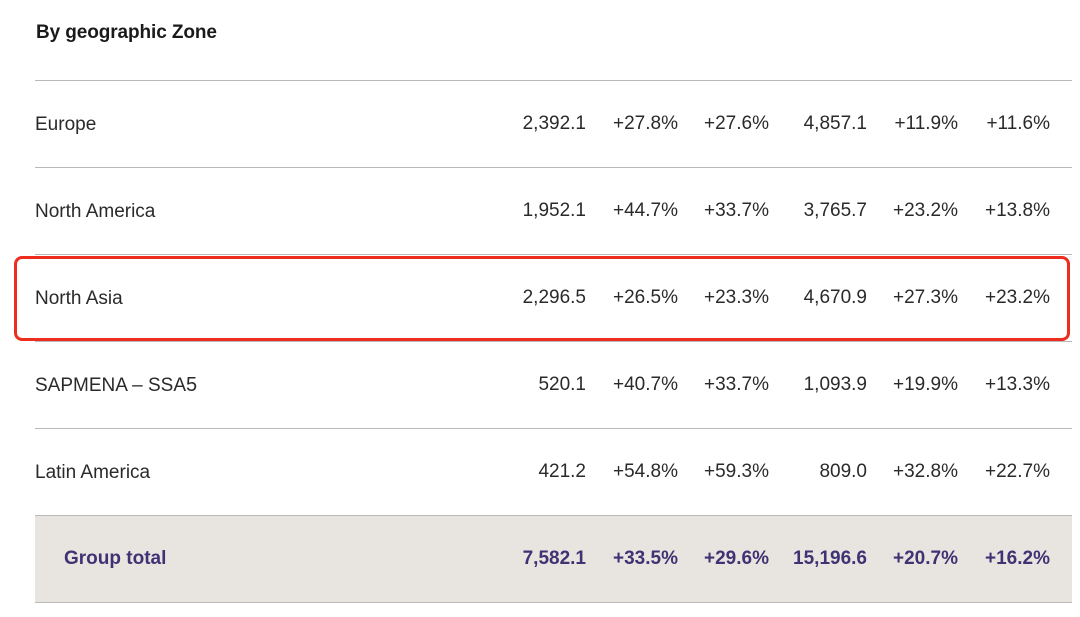  I want to click on value-cell: 809.0, so click(843, 471).